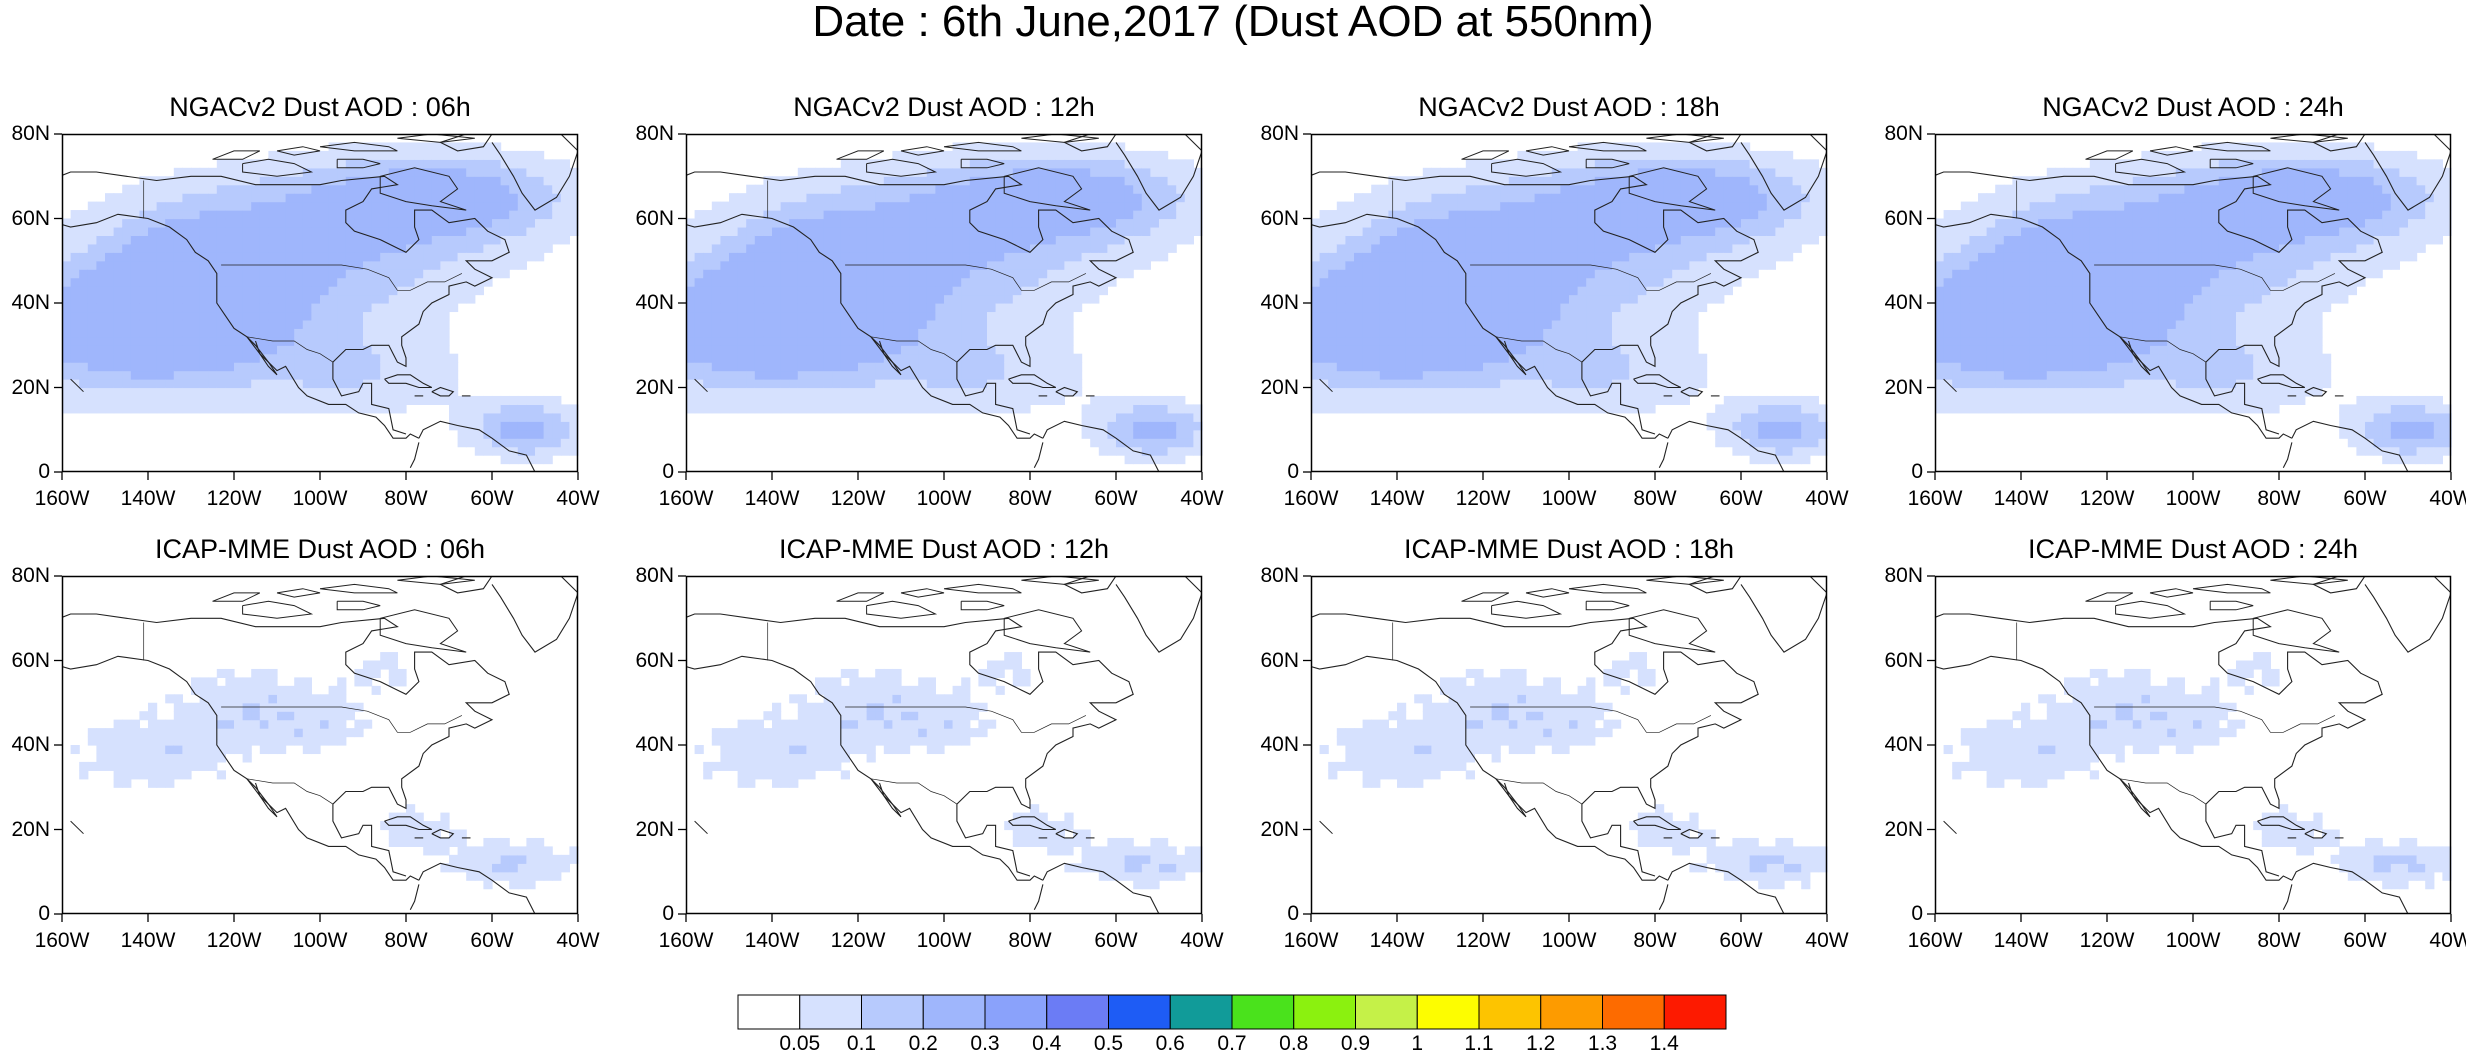 This screenshot has width=2466, height=1056. Describe the element at coordinates (1355, 1043) in the screenshot. I see `colorbar-label: 0.9` at that location.